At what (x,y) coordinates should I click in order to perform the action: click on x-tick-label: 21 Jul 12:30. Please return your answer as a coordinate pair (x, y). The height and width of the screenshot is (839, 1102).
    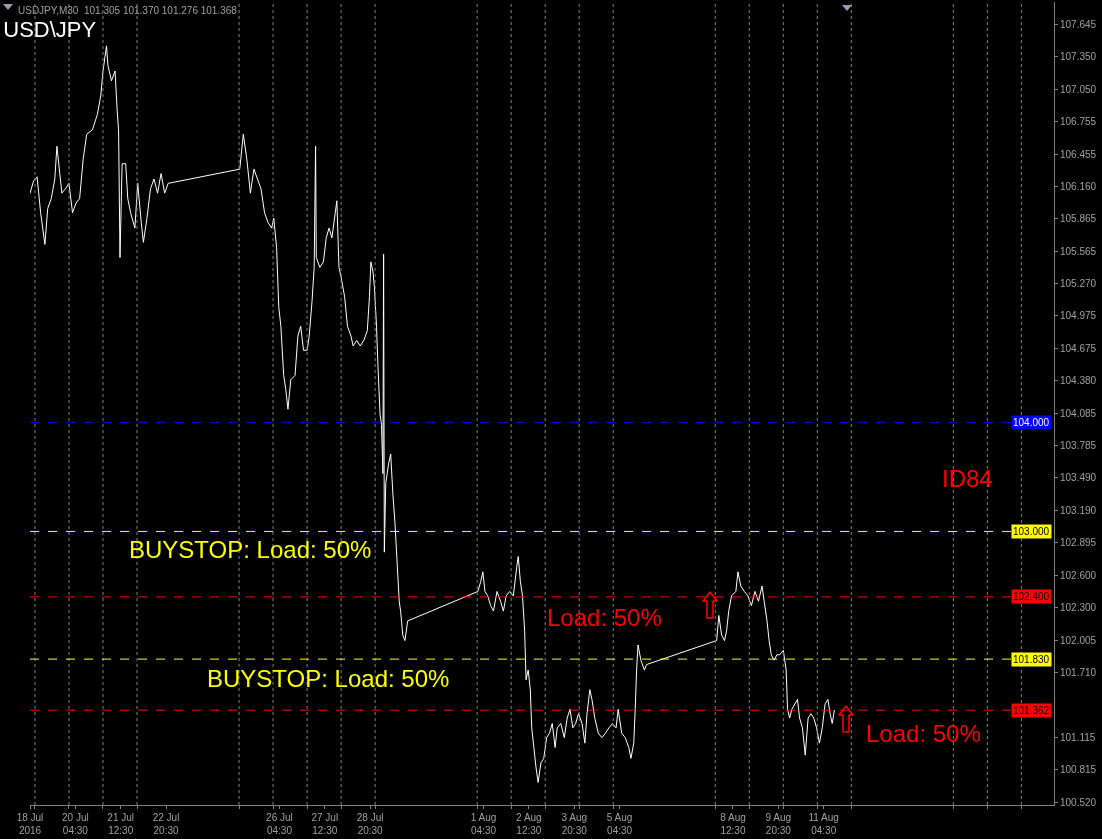
    Looking at the image, I should click on (121, 824).